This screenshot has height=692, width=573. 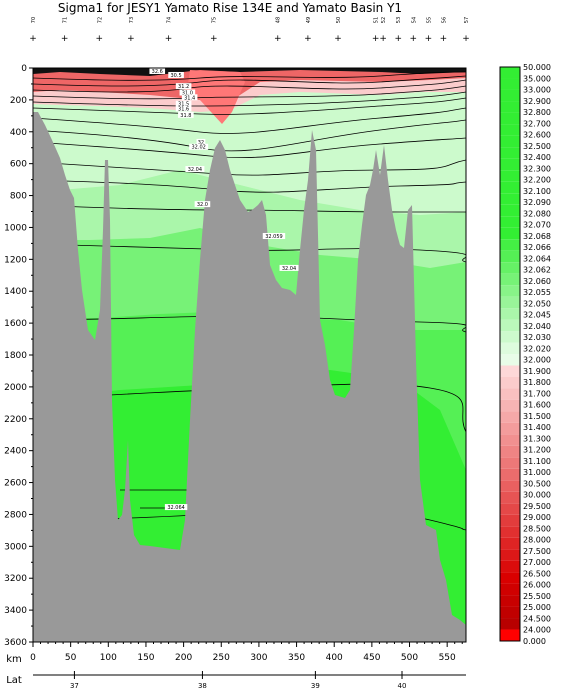 I want to click on colorbar-level-label: 28.500, so click(x=537, y=528).